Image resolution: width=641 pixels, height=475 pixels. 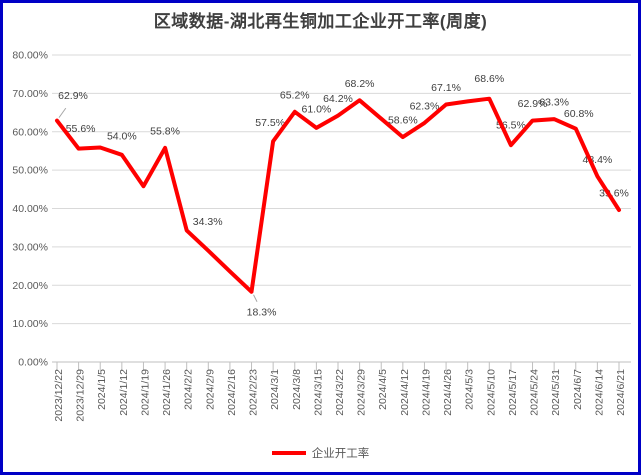 I want to click on y-tick-label: 0.00%, so click(x=33, y=363).